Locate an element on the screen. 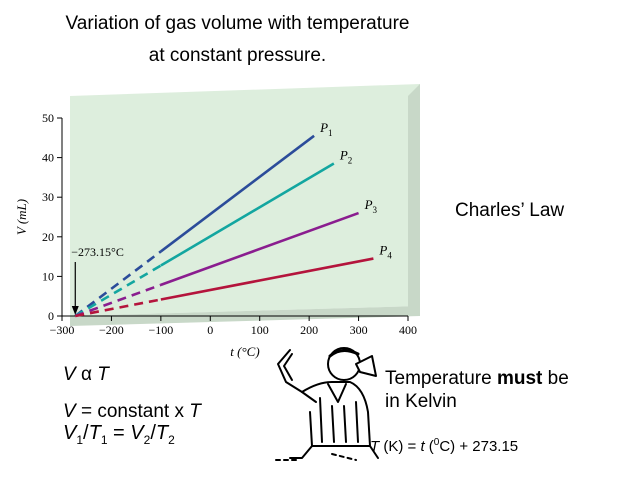 The image size is (638, 479). series-3-label-sub: 3 is located at coordinates (375, 210).